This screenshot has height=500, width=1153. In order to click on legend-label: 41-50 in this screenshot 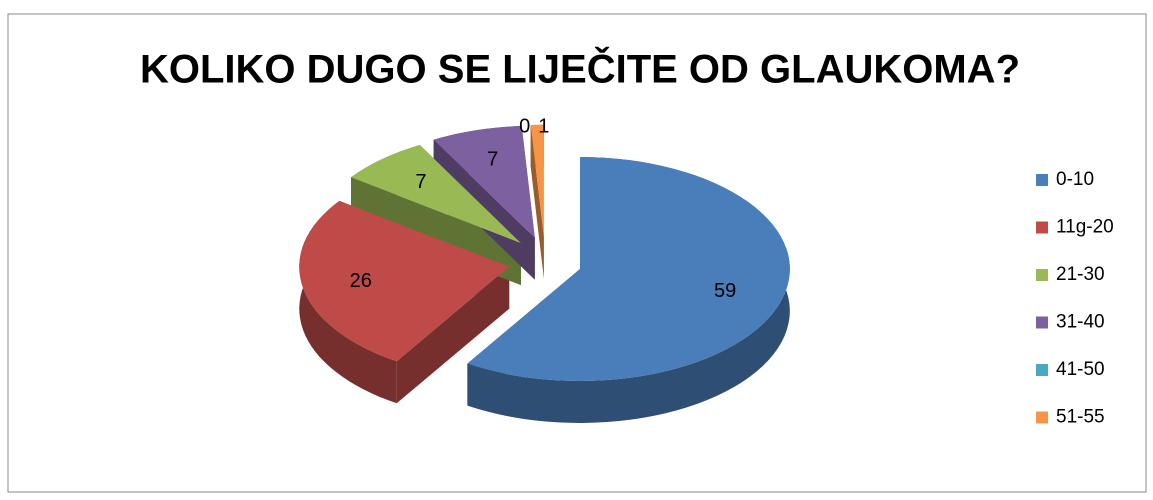, I will do `click(1080, 369)`.